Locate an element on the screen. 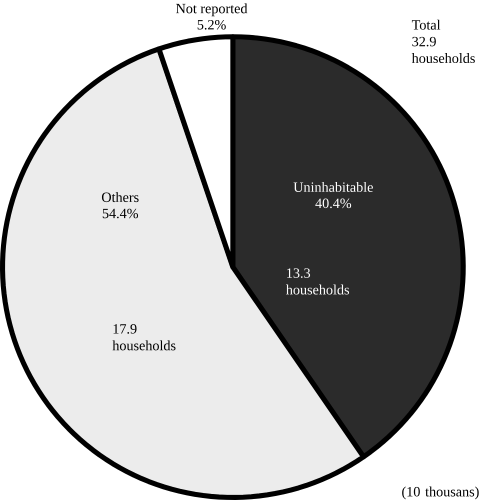  data-label: 54.4% is located at coordinates (120, 213).